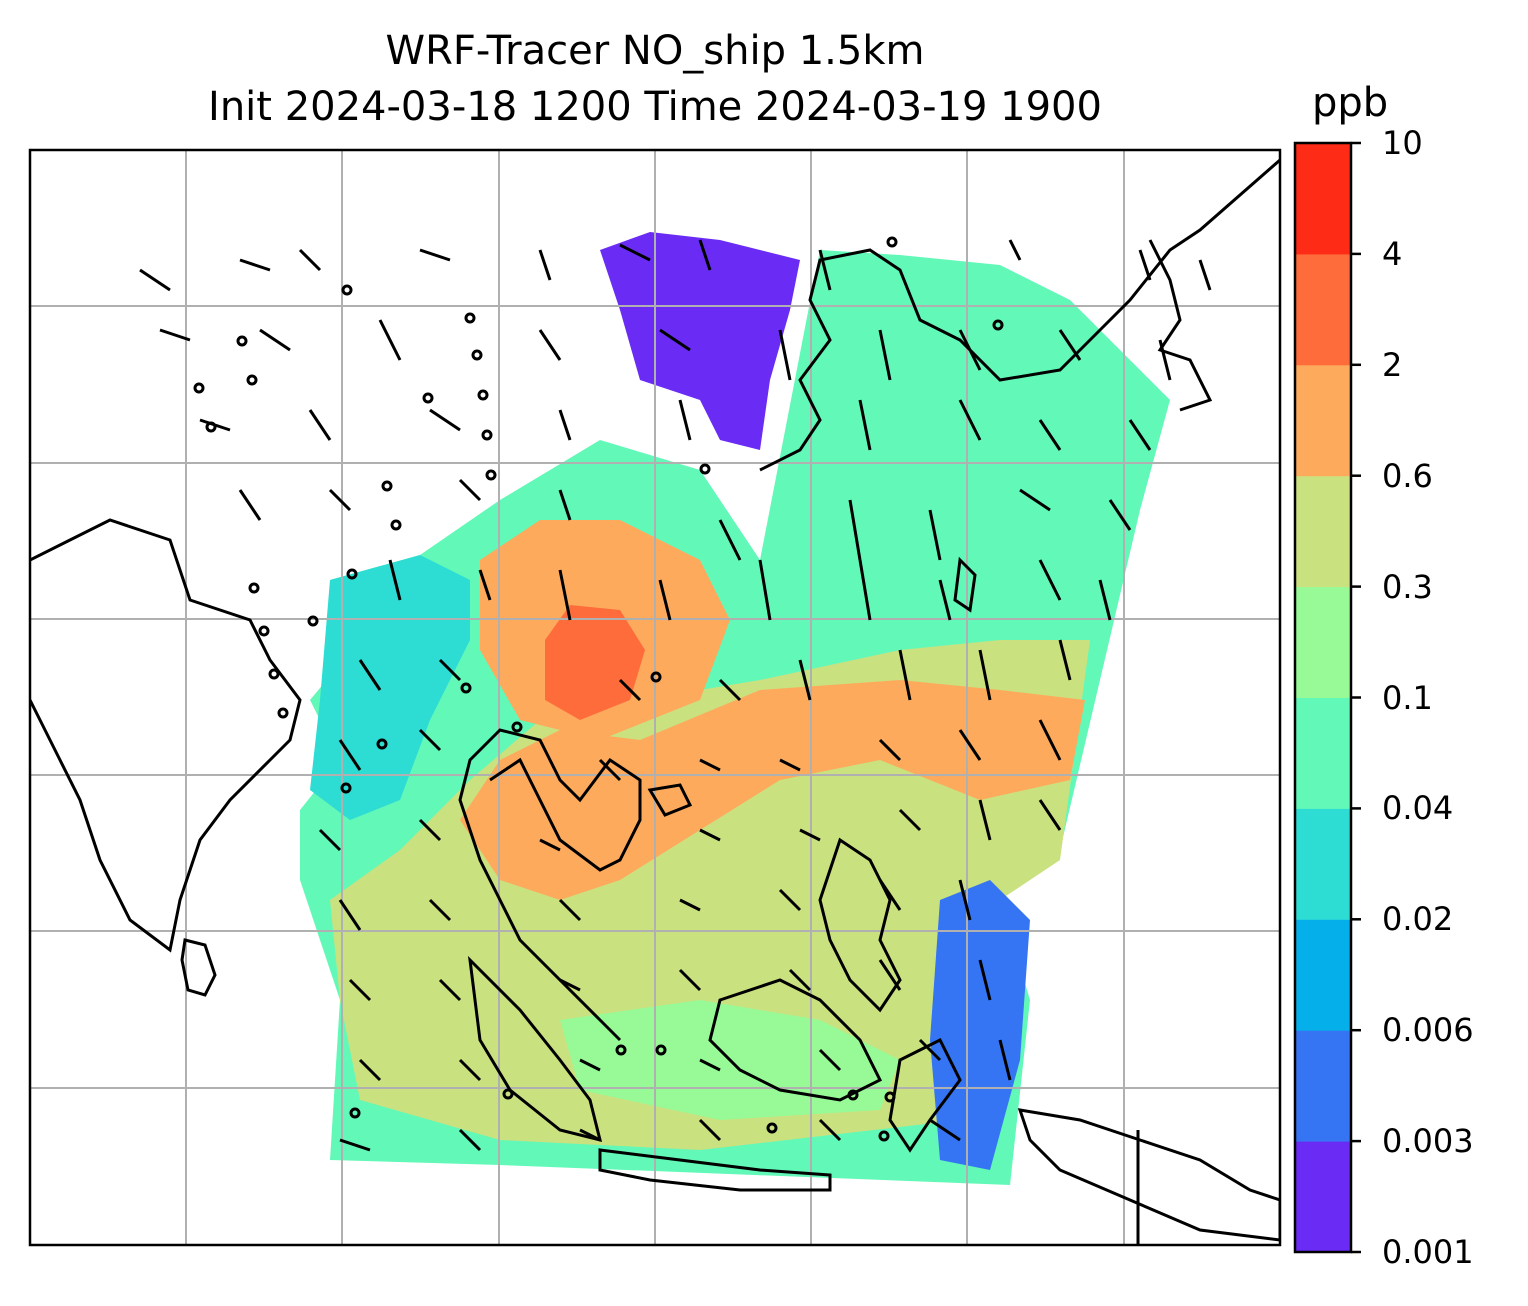 The image size is (1528, 1306). Describe the element at coordinates (1407, 697) in the screenshot. I see `colorbar-tick-label: 0.1` at that location.